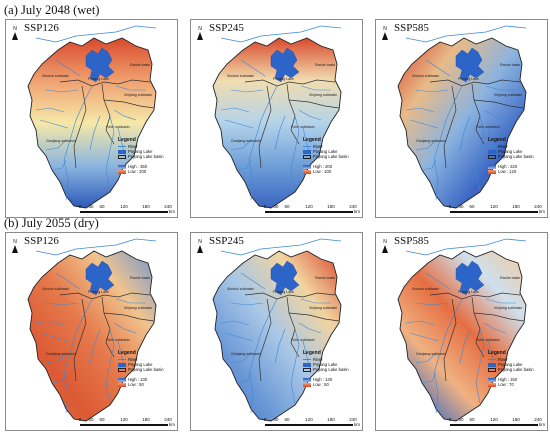 Image resolution: width=550 pixels, height=432 pixels. Describe the element at coordinates (312, 140) in the screenshot. I see `legend-title: Legend` at that location.